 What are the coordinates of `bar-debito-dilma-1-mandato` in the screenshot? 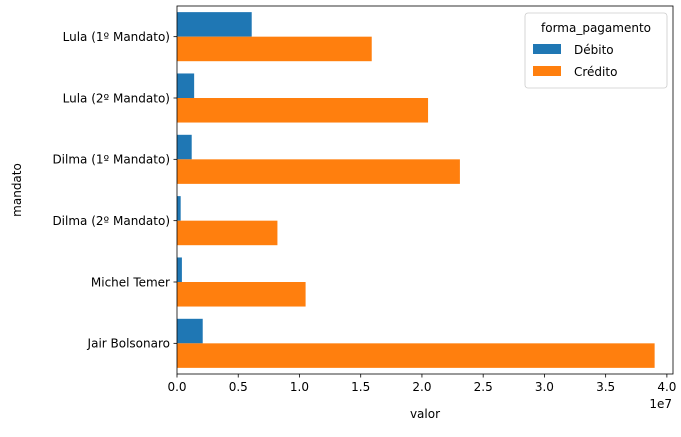 It's located at (184, 147).